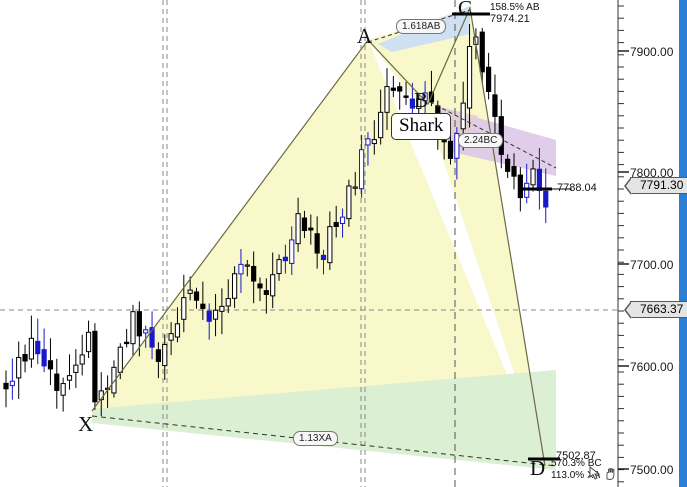  What do you see at coordinates (595, 473) in the screenshot?
I see `arrow-cursor-icon` at bounding box center [595, 473].